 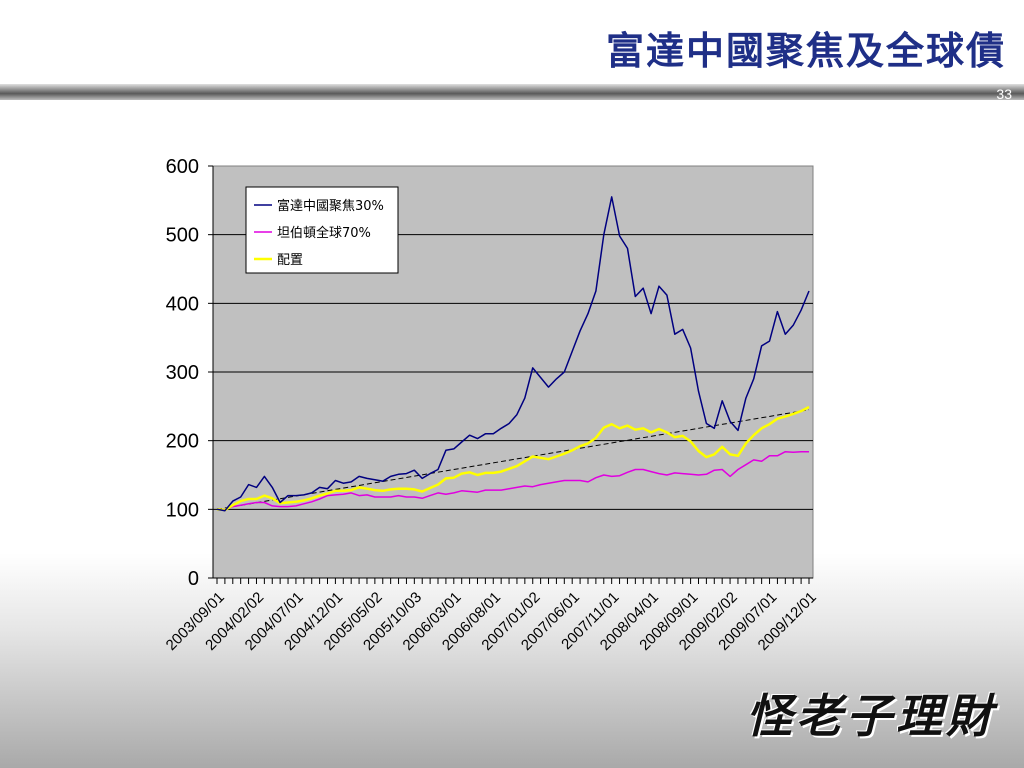 I want to click on y-tick-label: 100, so click(x=182, y=510).